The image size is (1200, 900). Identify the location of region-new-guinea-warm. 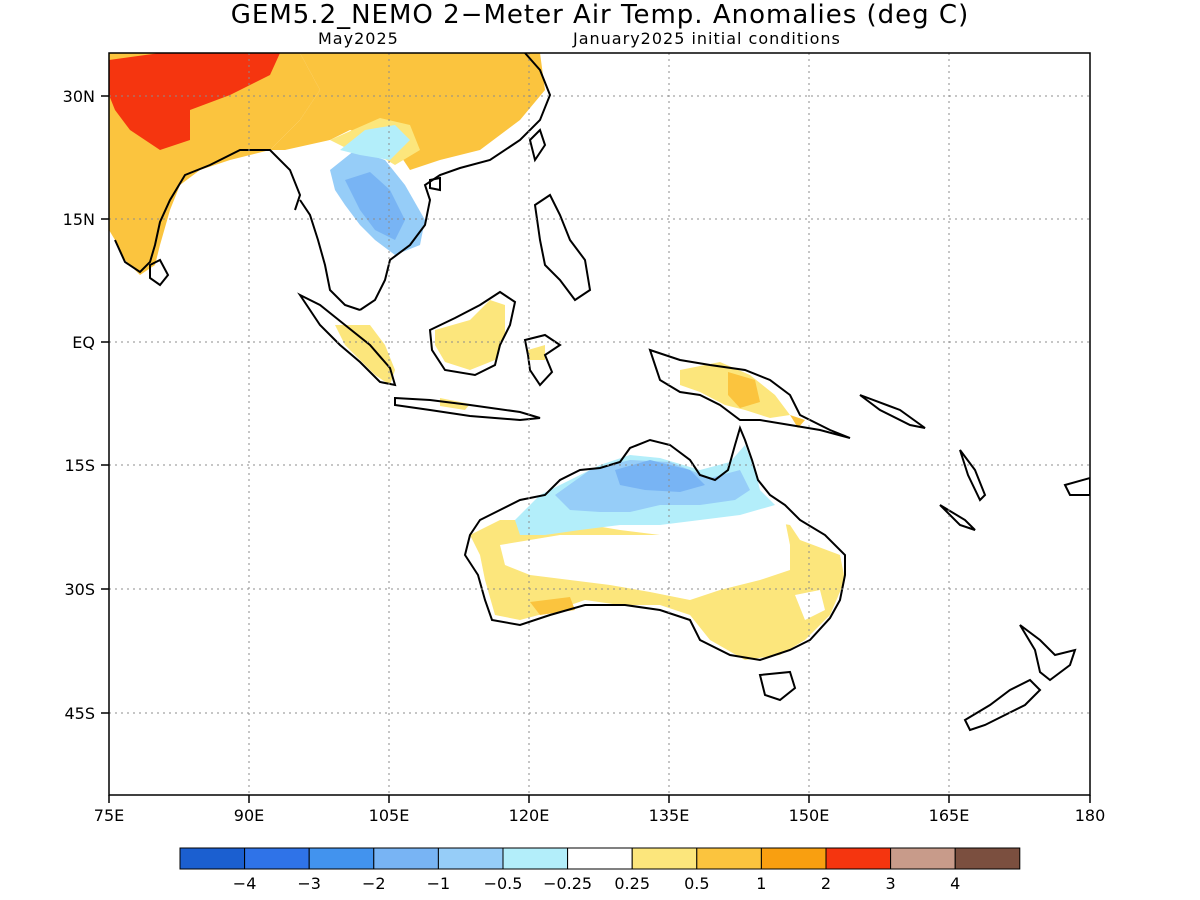
(744, 390).